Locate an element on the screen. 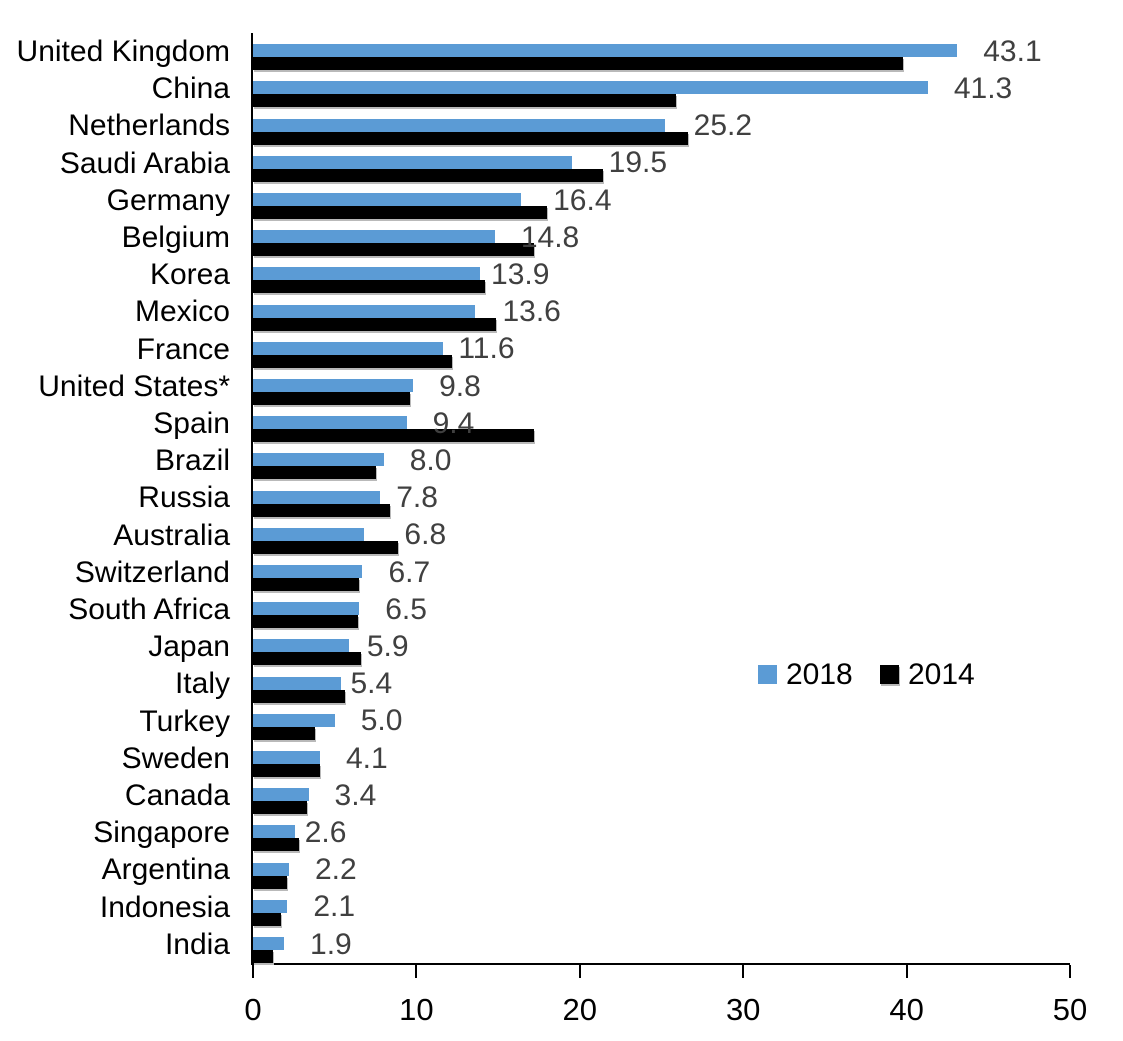  category-label: India is located at coordinates (197, 944).